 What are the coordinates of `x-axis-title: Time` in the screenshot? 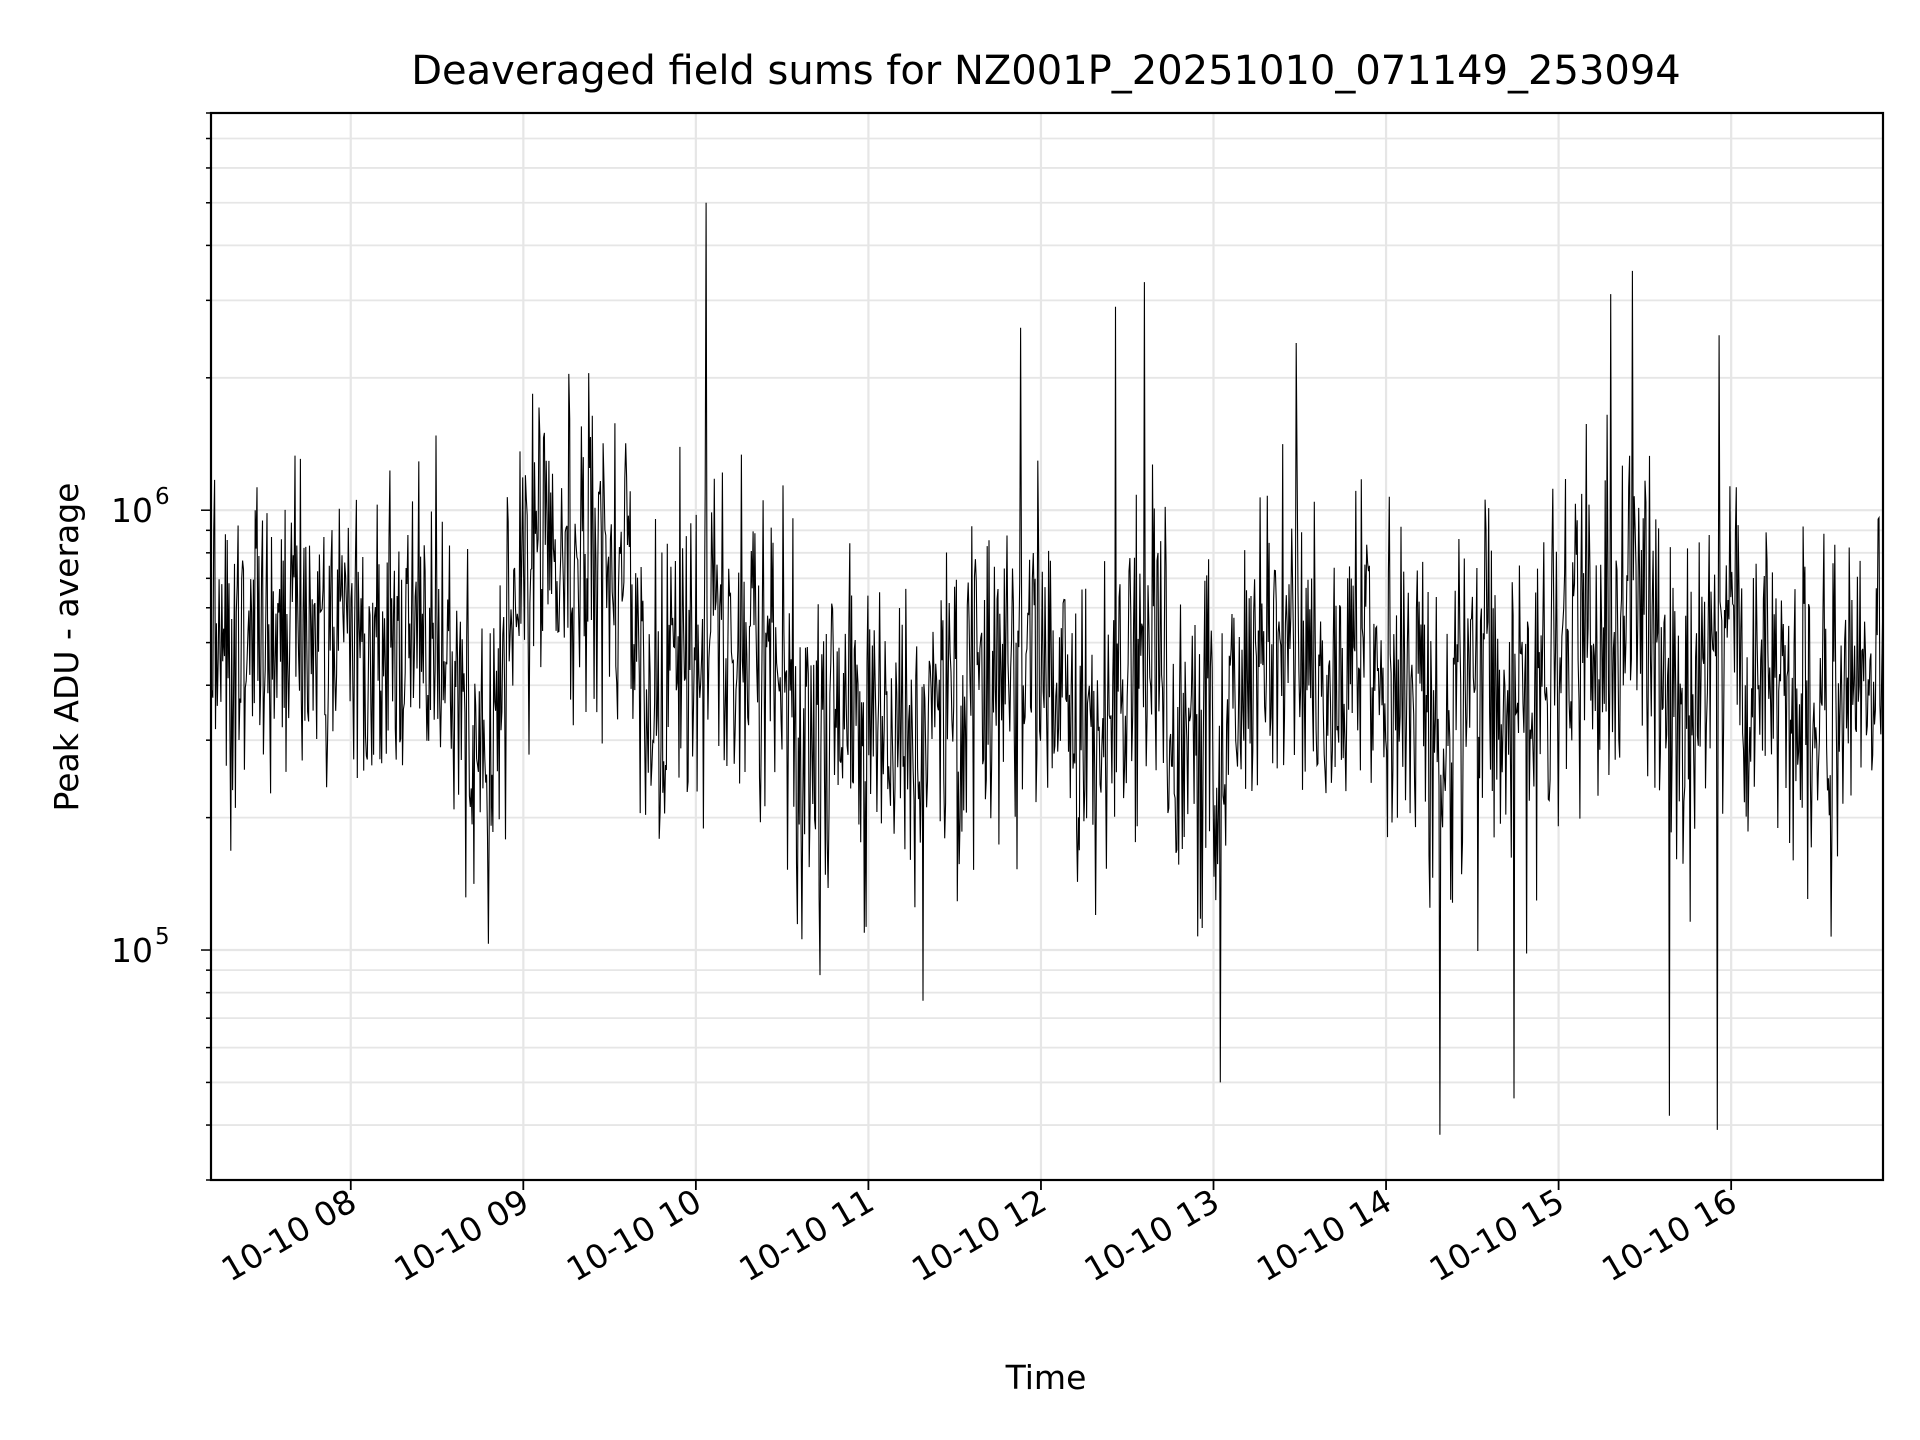 It's located at (1046, 1377).